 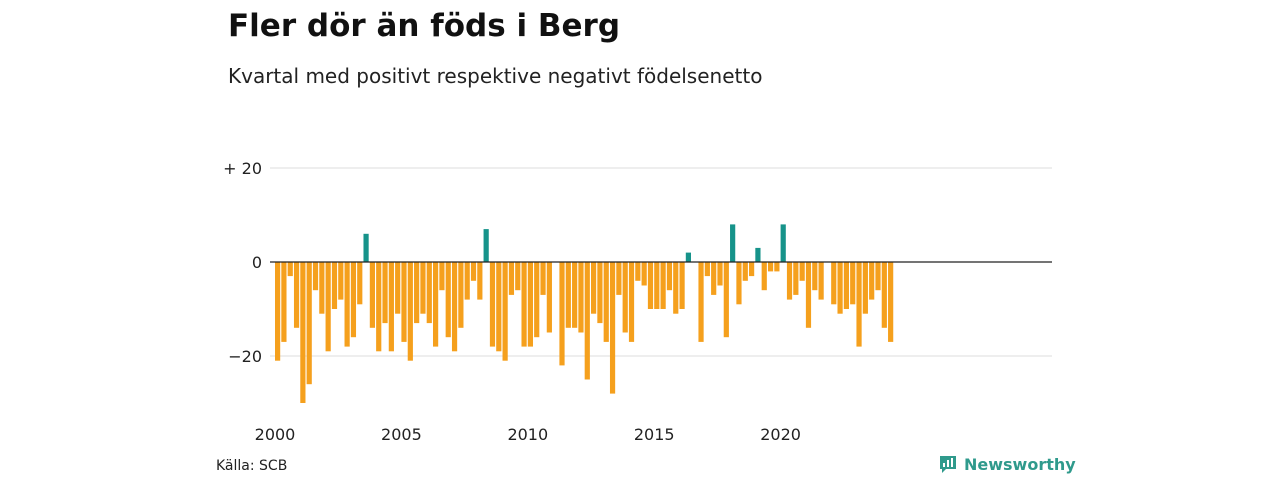 What do you see at coordinates (257, 262) in the screenshot?
I see `y-tick-label: 0` at bounding box center [257, 262].